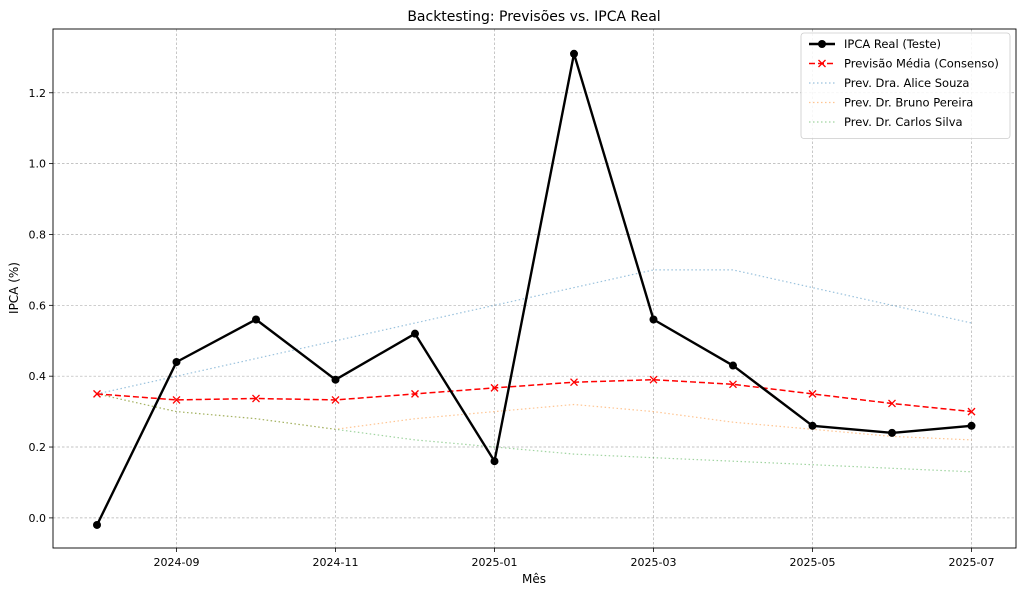 This screenshot has width=1024, height=594. What do you see at coordinates (654, 562) in the screenshot?
I see `x-tick-label: 2025-03` at bounding box center [654, 562].